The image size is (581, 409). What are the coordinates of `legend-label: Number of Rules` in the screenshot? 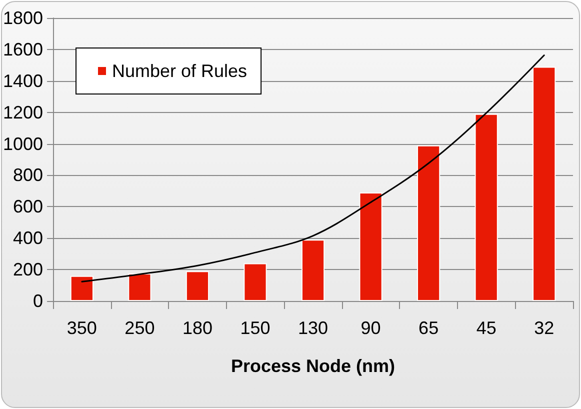 It's located at (180, 71).